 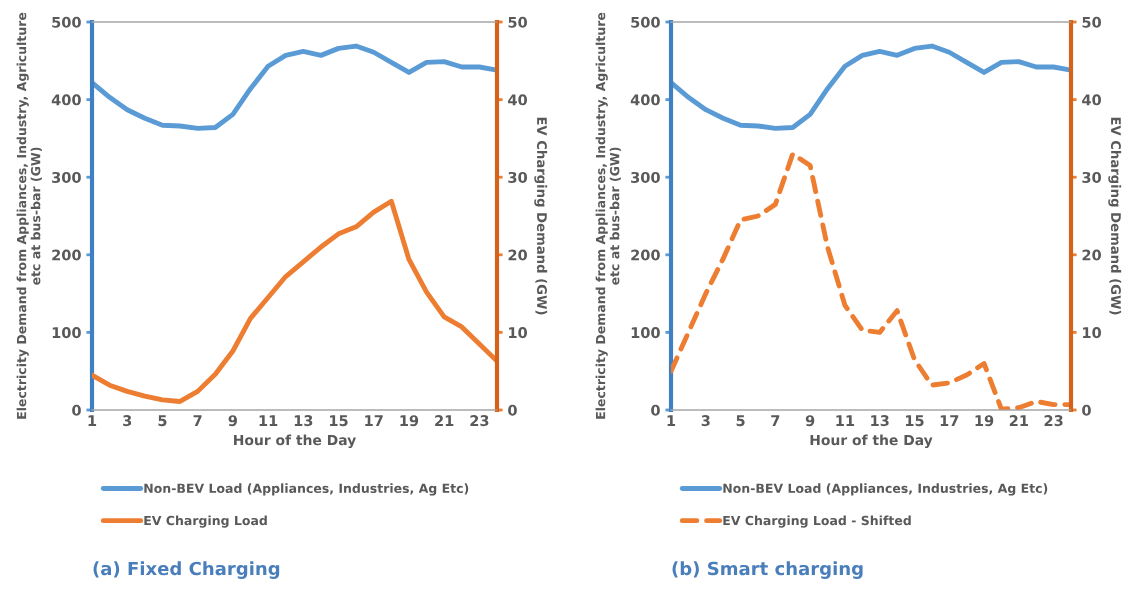 I want to click on legend-label: EV Charging Load - Shifted, so click(x=817, y=521).